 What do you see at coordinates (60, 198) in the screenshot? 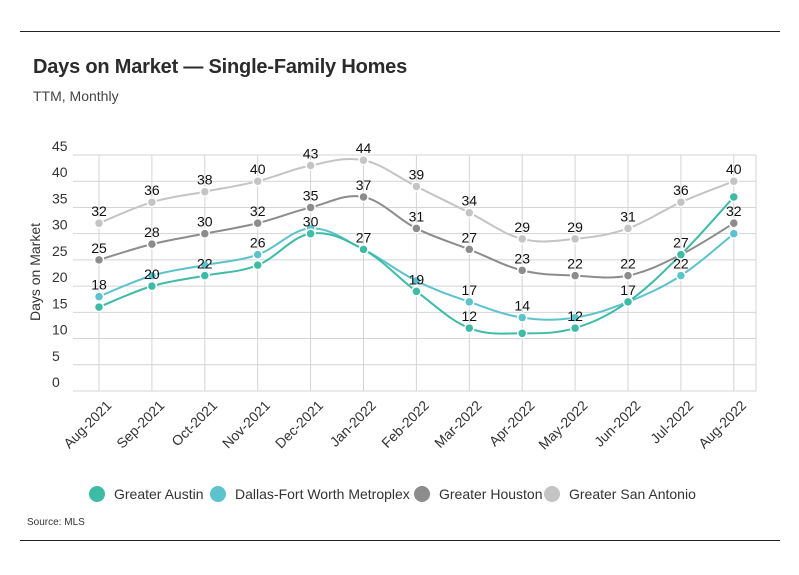
I see `y-tick-label: 35` at bounding box center [60, 198].